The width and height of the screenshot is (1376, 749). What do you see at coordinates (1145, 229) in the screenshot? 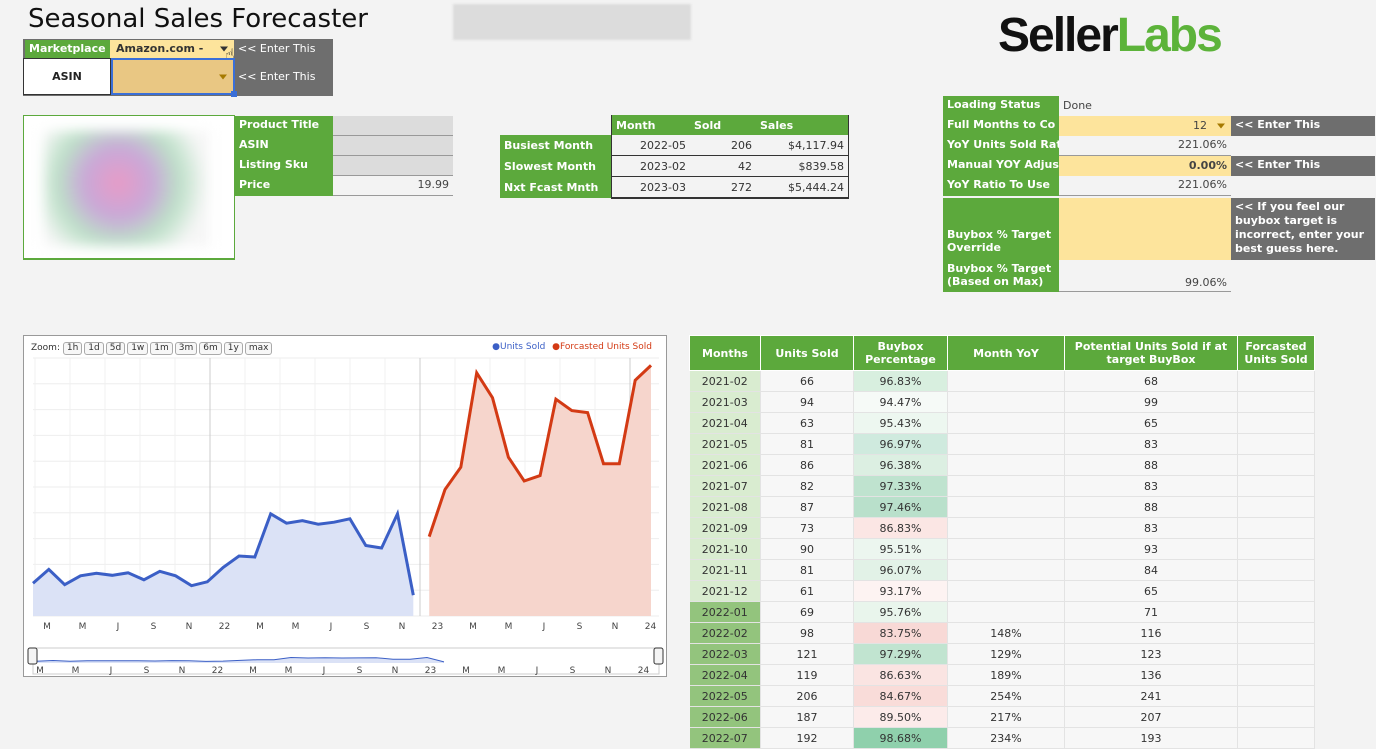
I see `buybox-override-input` at bounding box center [1145, 229].